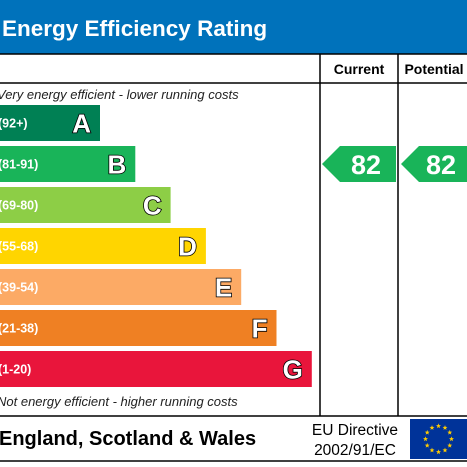  What do you see at coordinates (19, 288) in the screenshot?
I see `band-e-range: (39-54)` at bounding box center [19, 288].